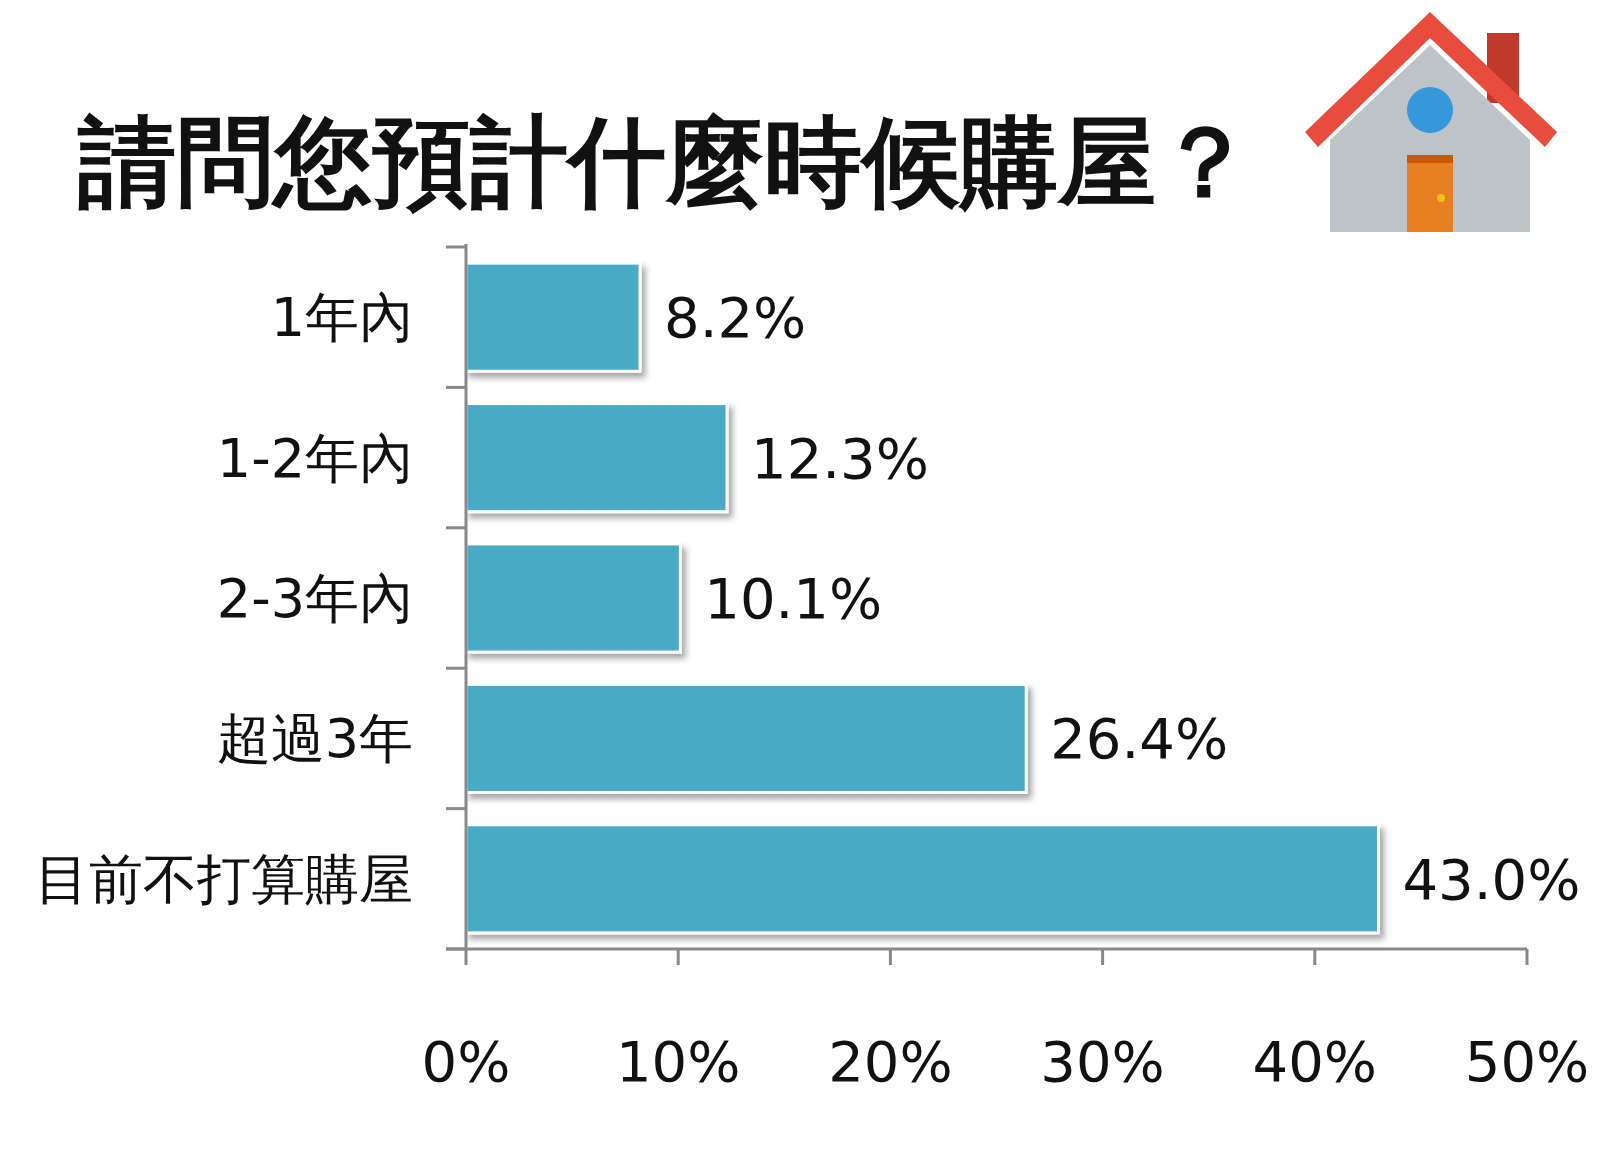 Image resolution: width=1600 pixels, height=1173 pixels. I want to click on y-tick-label: 1-2年內, so click(314, 458).